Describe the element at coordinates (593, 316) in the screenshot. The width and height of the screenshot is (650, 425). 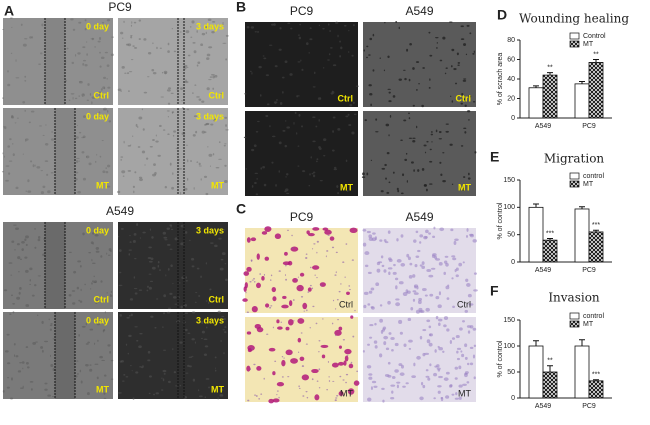
I see `legend-label: control` at that location.